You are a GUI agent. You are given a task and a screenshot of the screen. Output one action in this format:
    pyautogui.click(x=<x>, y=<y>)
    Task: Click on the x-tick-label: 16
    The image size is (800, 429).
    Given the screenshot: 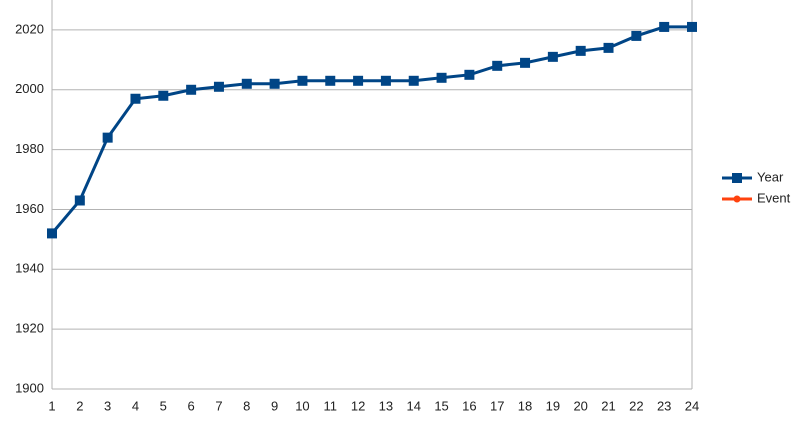 What is the action you would take?
    pyautogui.click(x=469, y=405)
    